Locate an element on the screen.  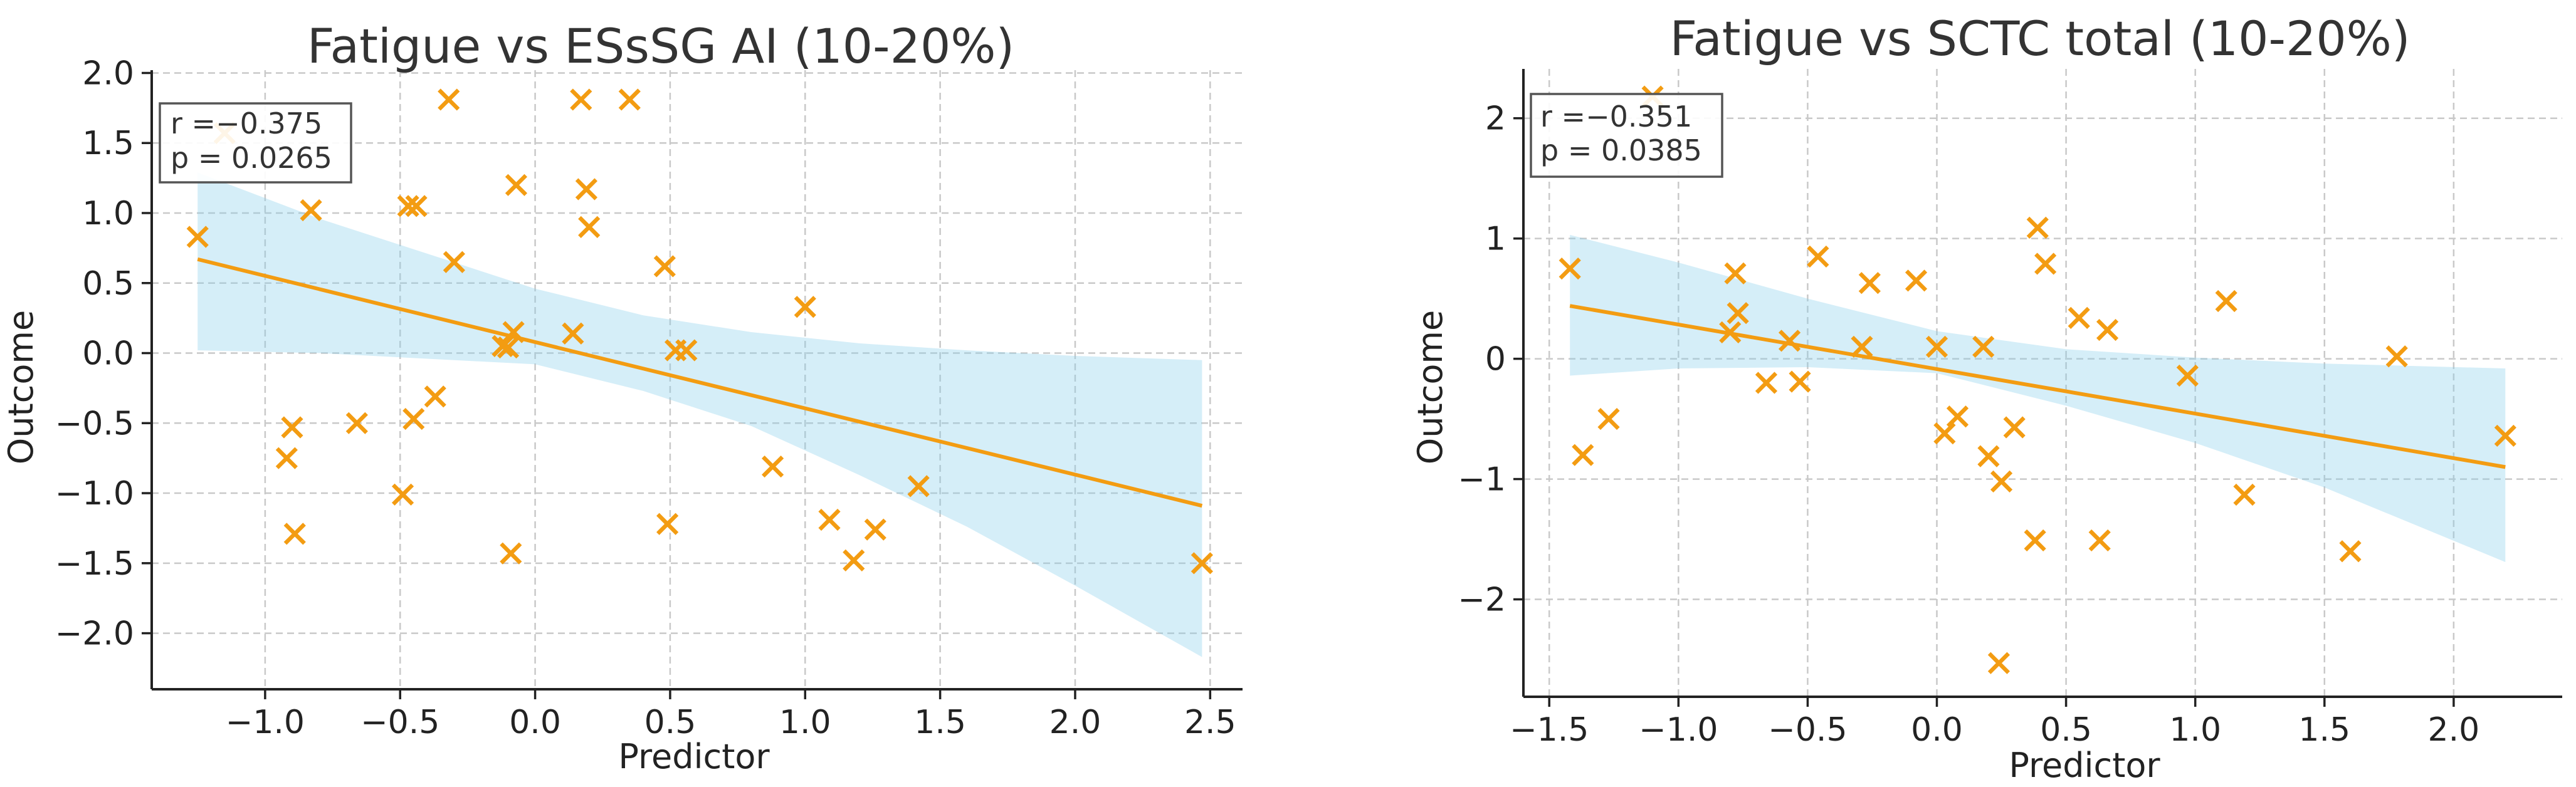
stats-box is located at coordinates (256, 143).